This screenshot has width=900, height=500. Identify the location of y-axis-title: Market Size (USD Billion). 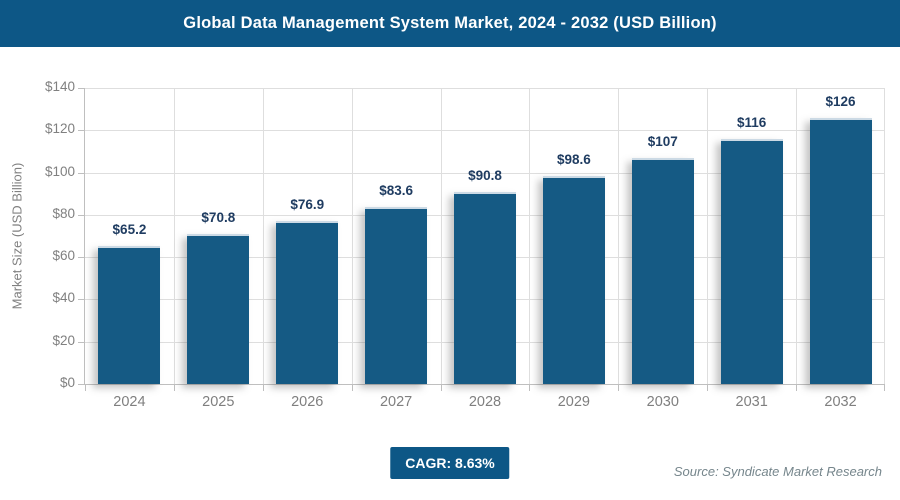
(17, 236).